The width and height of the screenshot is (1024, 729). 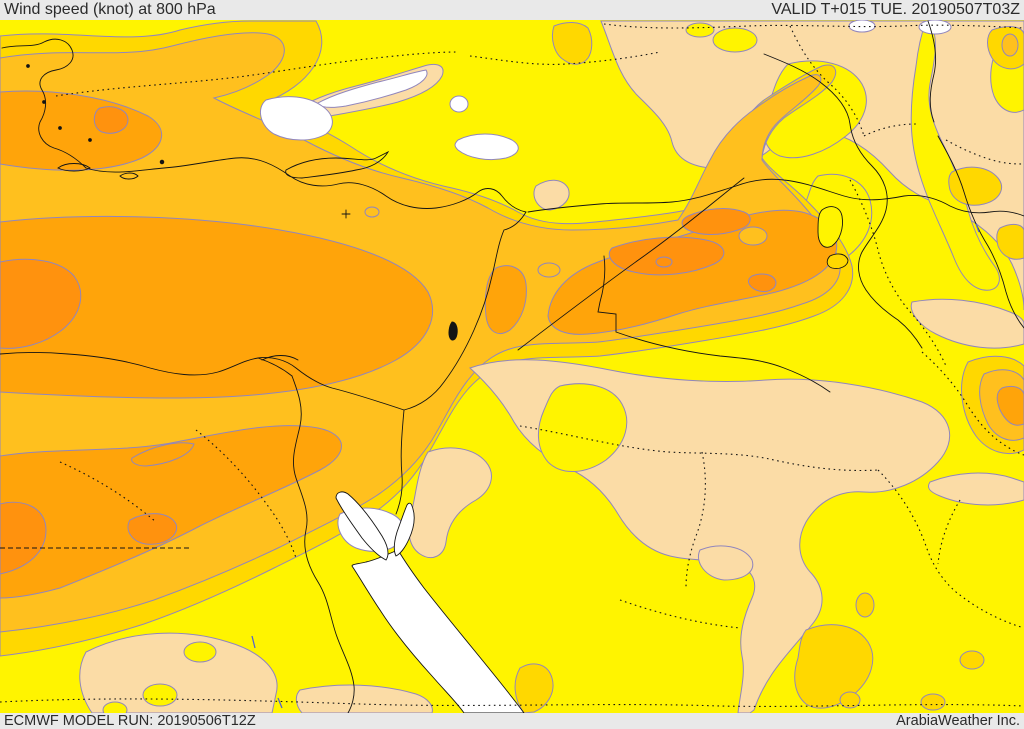 What do you see at coordinates (830, 227) in the screenshot?
I see `lake-tharthar` at bounding box center [830, 227].